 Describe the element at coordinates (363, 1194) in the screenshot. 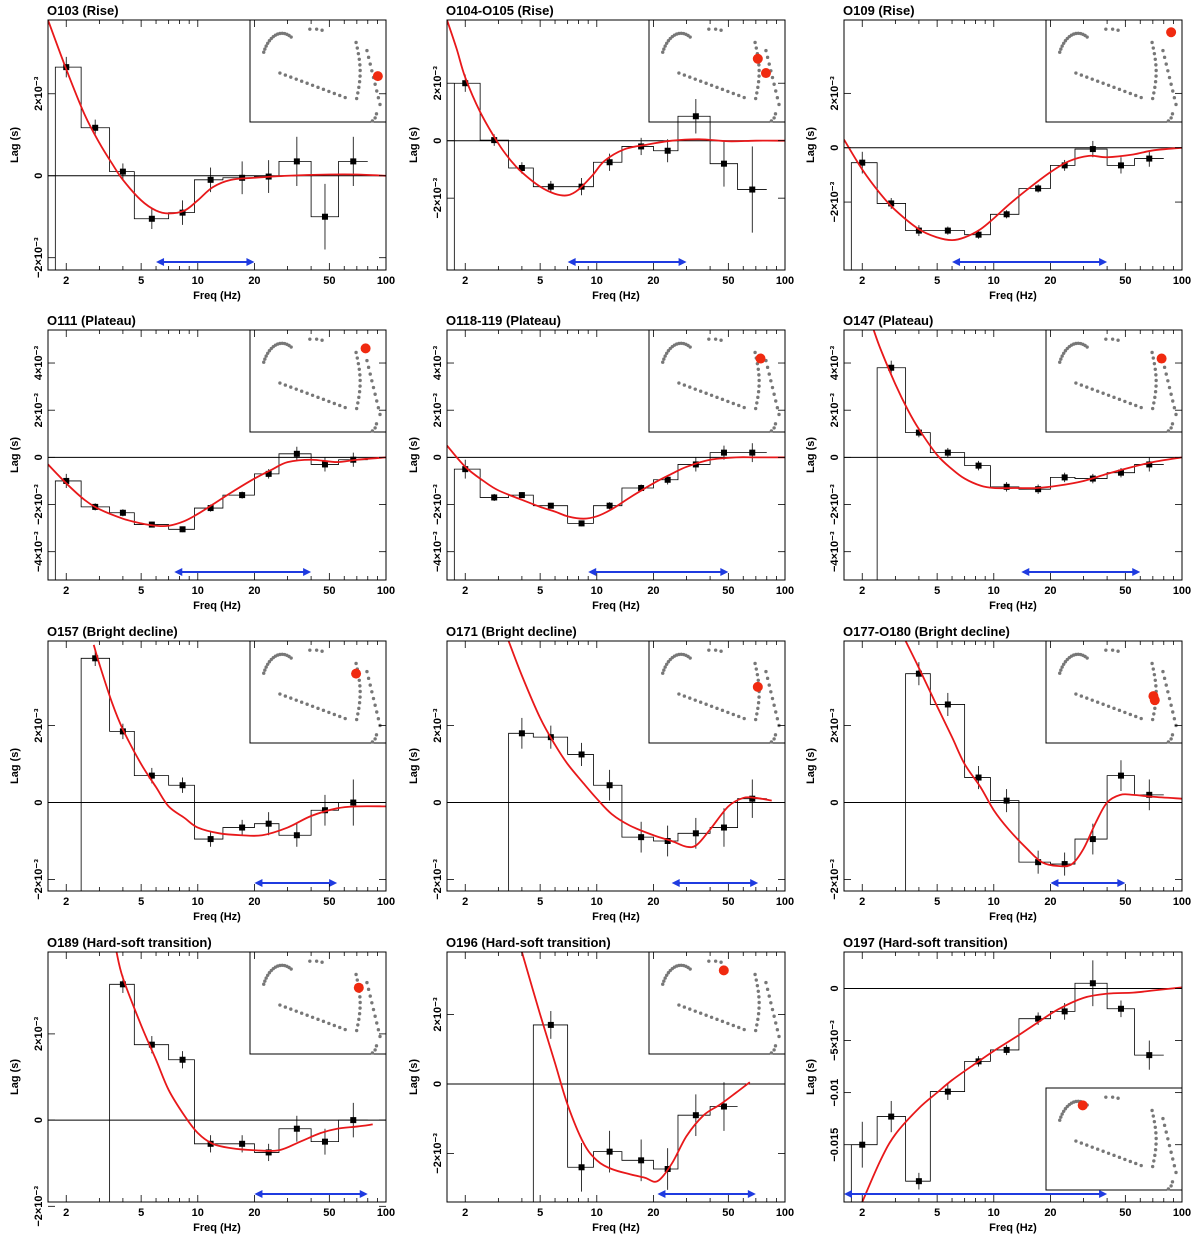

I see `arrow-head-right` at that location.